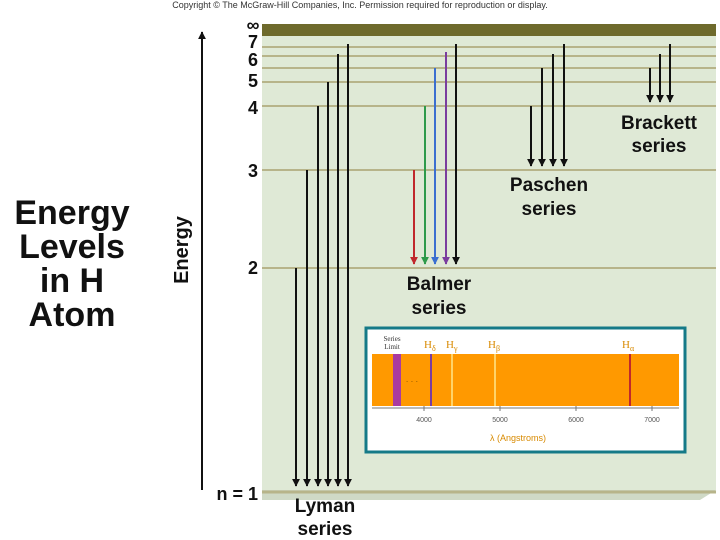  Describe the element at coordinates (412, 381) in the screenshot. I see `ellipsis-marker: · · ·` at that location.